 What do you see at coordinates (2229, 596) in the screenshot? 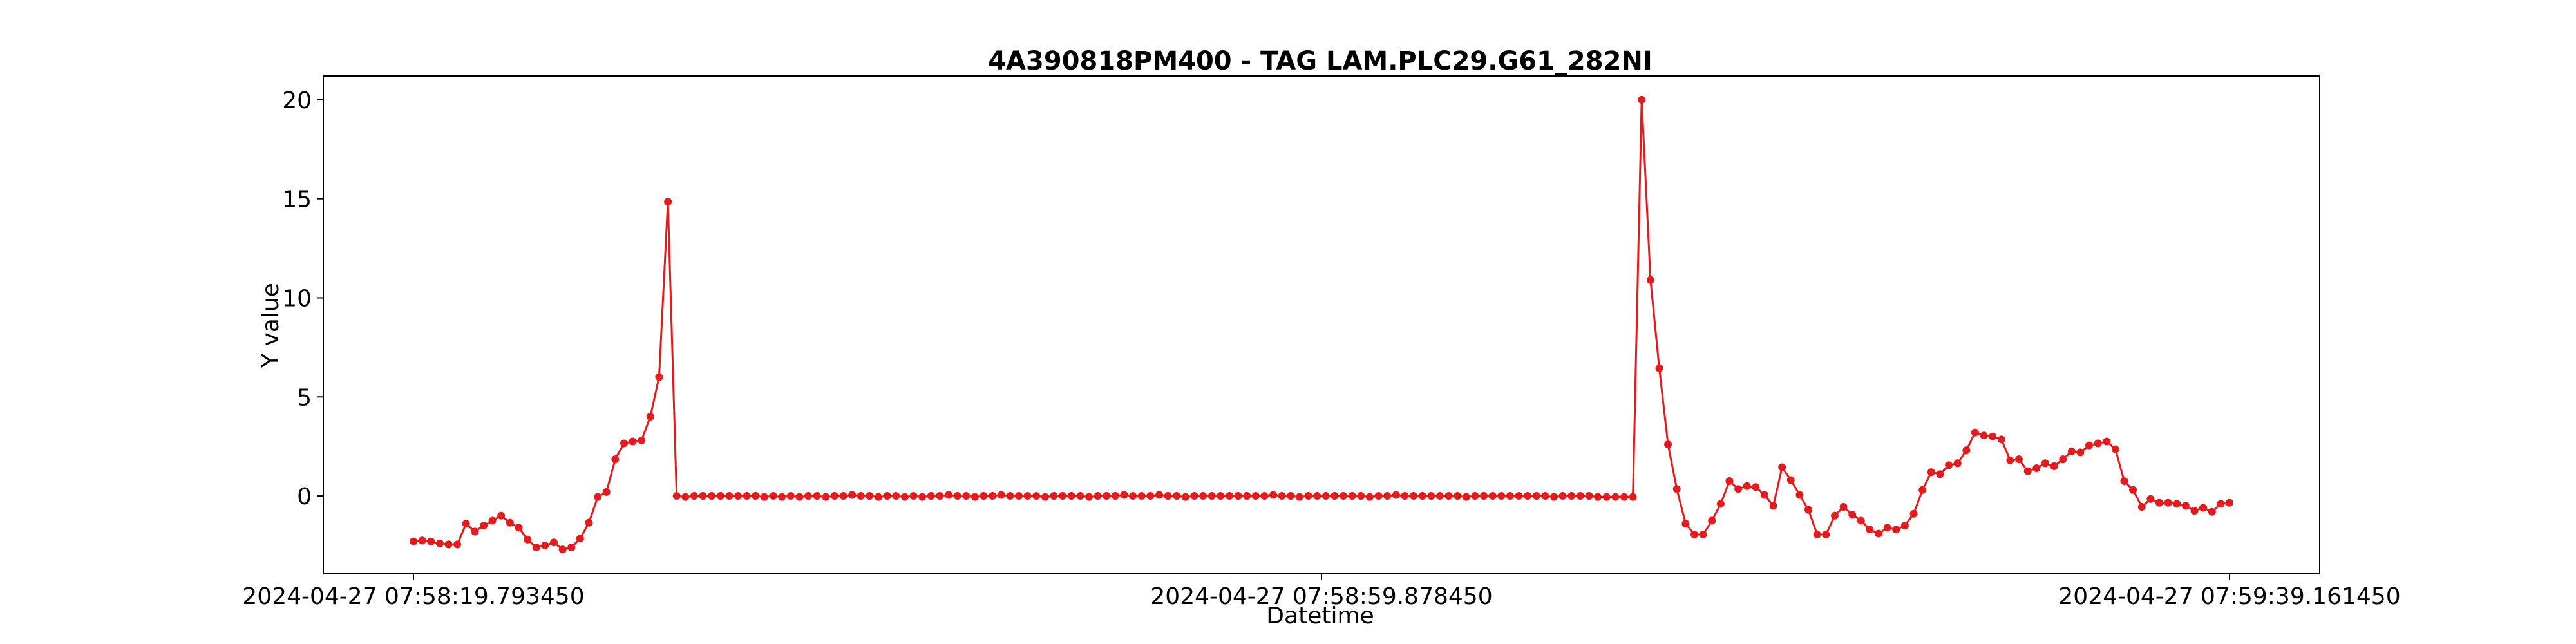
I see `x-tick-label: 2024-04-27 07:59:39.161450` at bounding box center [2229, 596].